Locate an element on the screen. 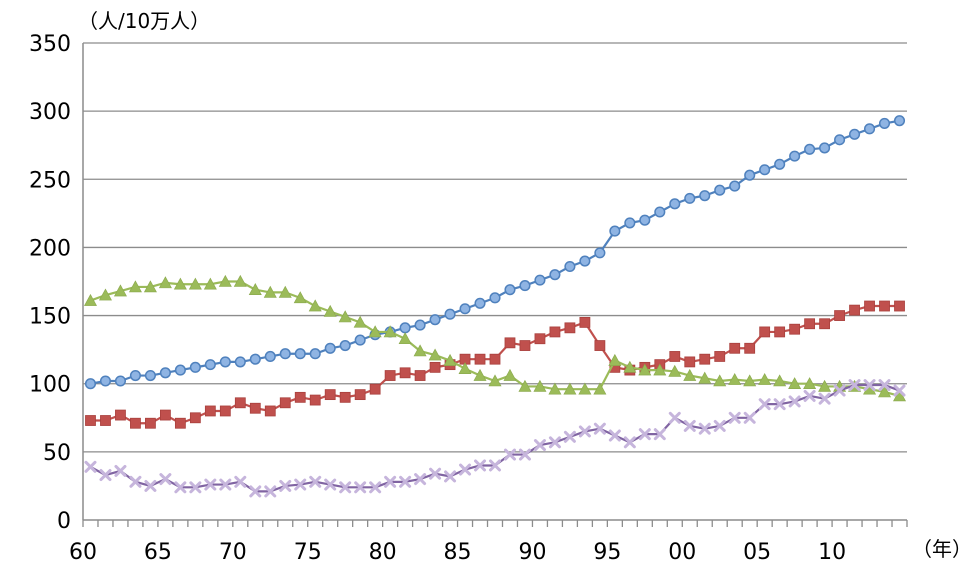  x-tick-label: 85 is located at coordinates (458, 552).